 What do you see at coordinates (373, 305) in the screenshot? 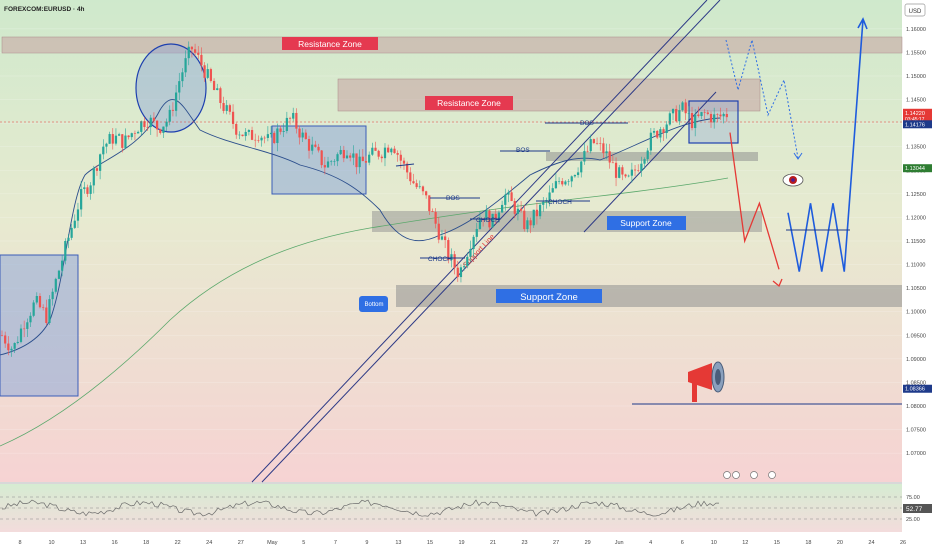
I see `bottom-label: Bottom` at bounding box center [373, 305].